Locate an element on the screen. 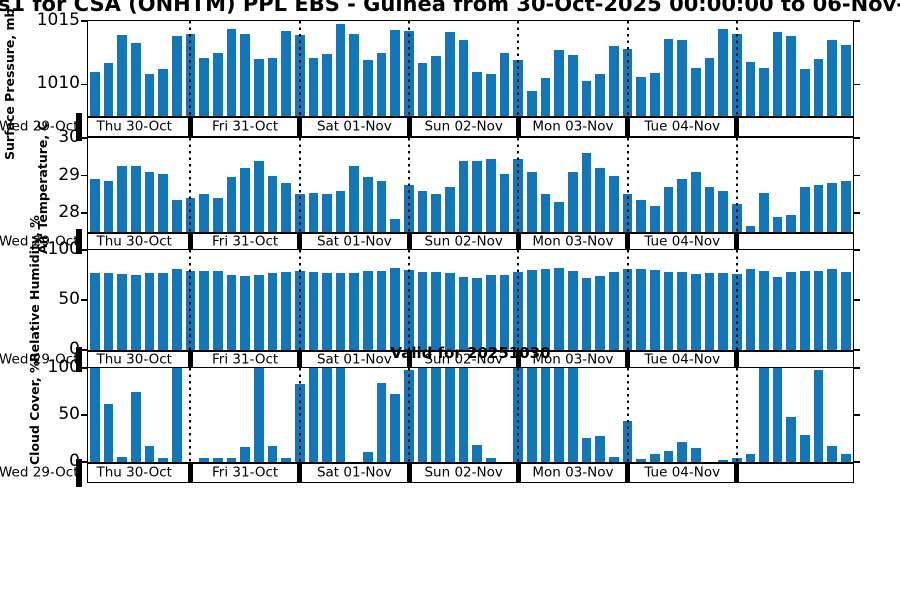 The width and height of the screenshot is (900, 600). day-label: Sun 02-Nov is located at coordinates (463, 359).